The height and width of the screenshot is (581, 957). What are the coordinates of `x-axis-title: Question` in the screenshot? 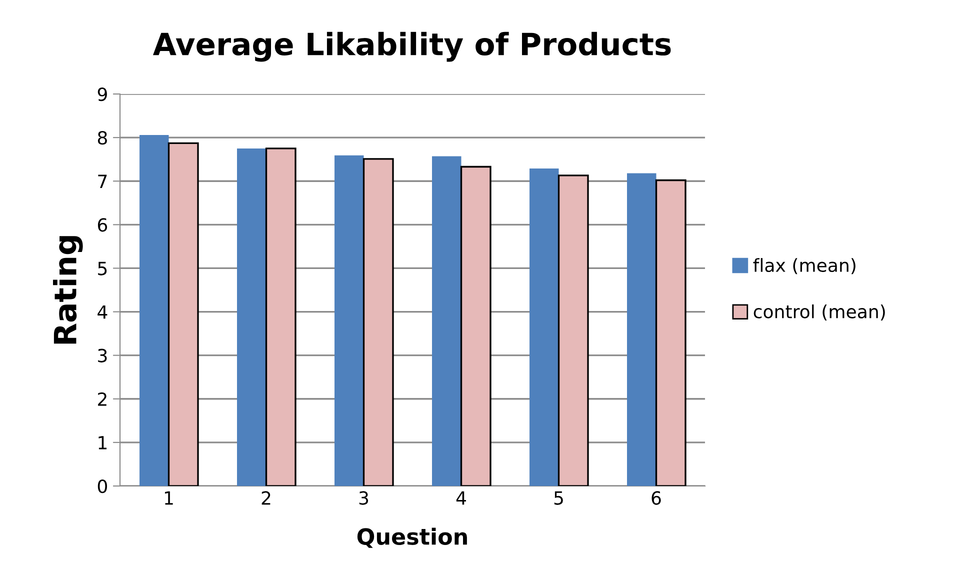 It's located at (412, 538).